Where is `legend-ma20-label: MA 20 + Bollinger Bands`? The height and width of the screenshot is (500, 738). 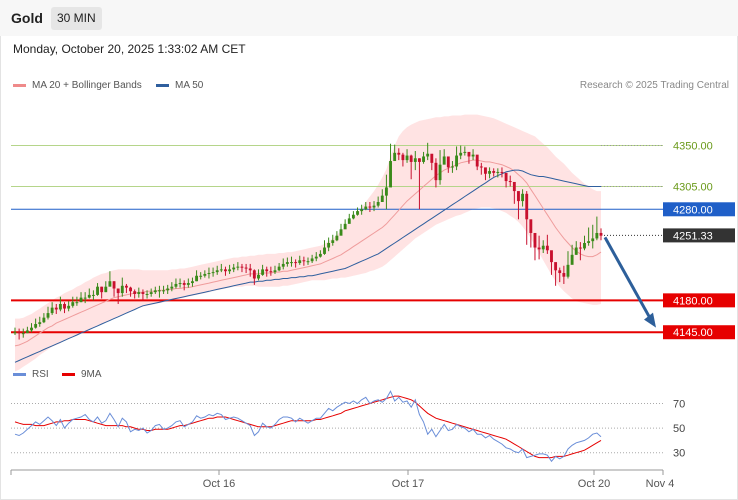
legend-ma20-label: MA 20 + Bollinger Bands is located at coordinates (87, 85).